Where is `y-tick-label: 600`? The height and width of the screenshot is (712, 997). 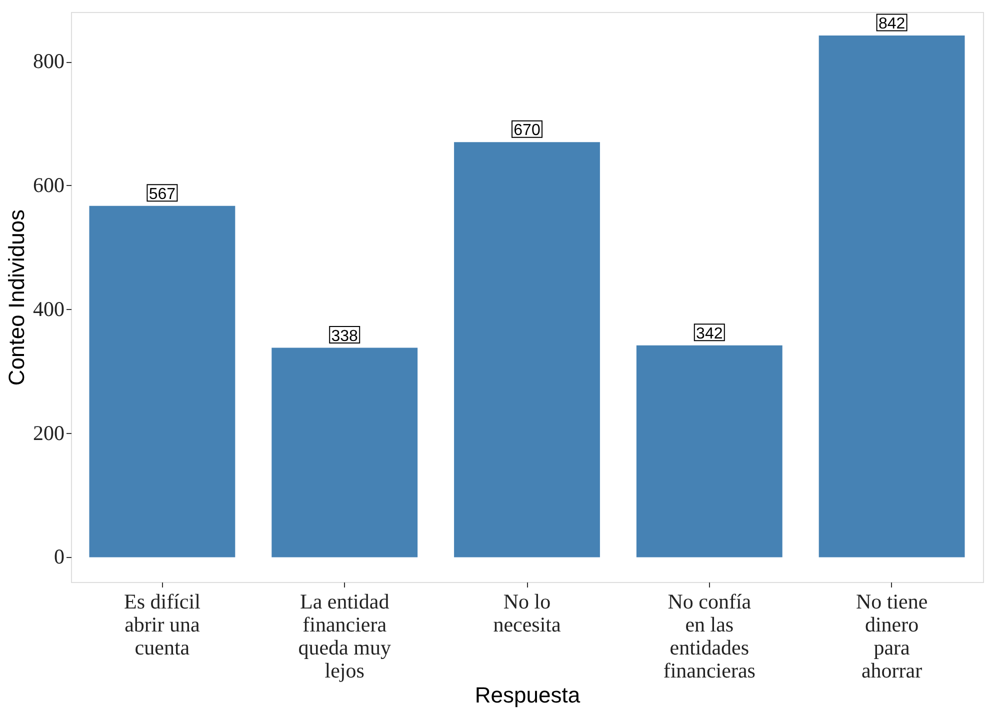 y-tick-label: 600 is located at coordinates (48, 184).